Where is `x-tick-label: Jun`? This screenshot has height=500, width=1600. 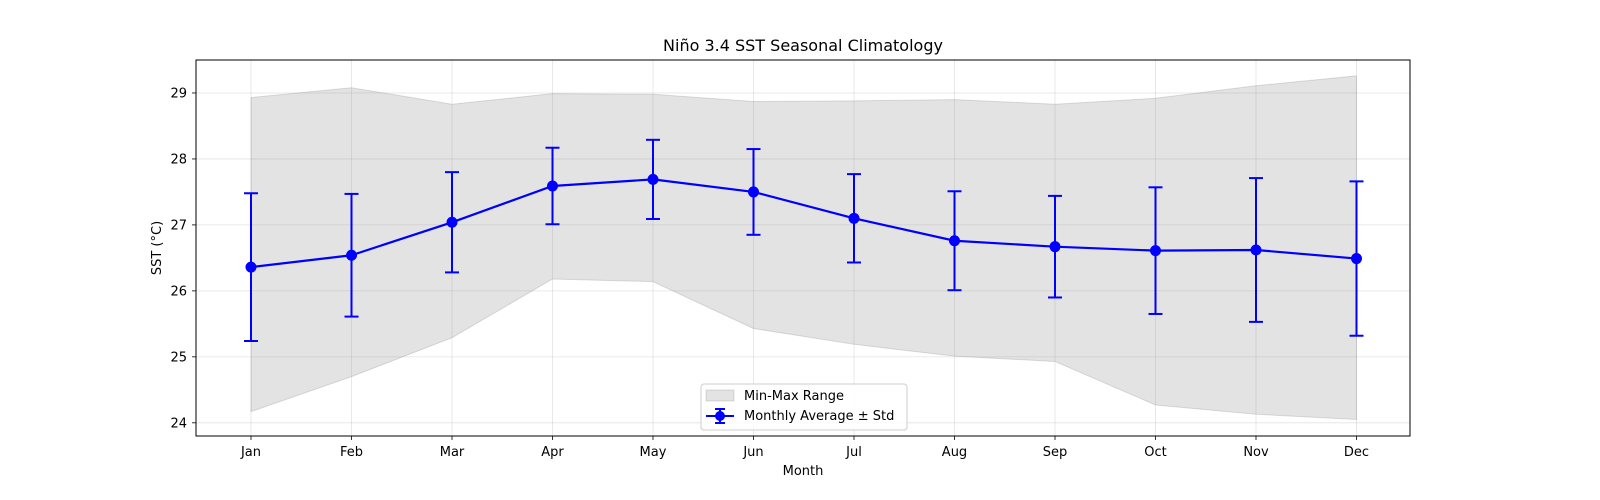 x-tick-label: Jun is located at coordinates (752, 452).